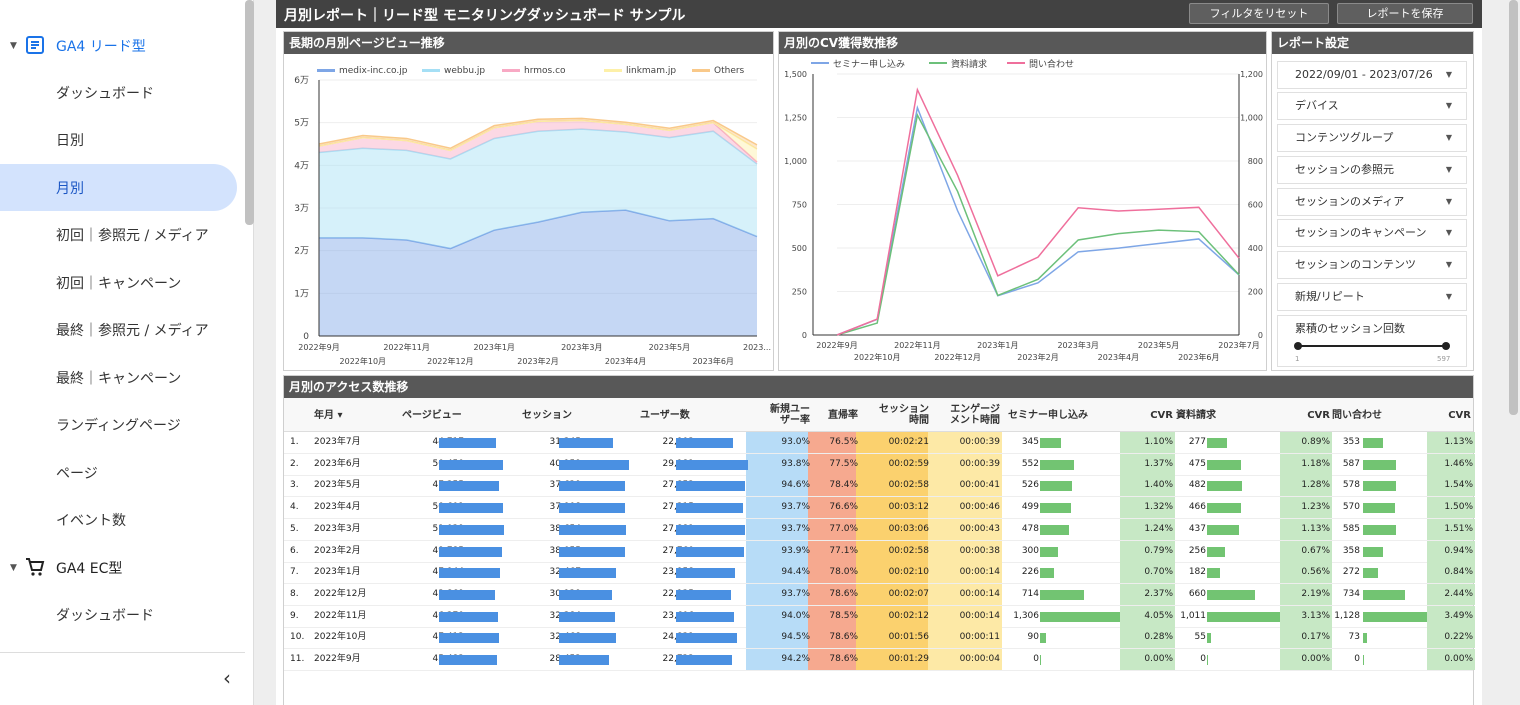  What do you see at coordinates (1372, 138) in the screenshot?
I see `content-group-filter: コンテンツグループ ▼` at bounding box center [1372, 138].